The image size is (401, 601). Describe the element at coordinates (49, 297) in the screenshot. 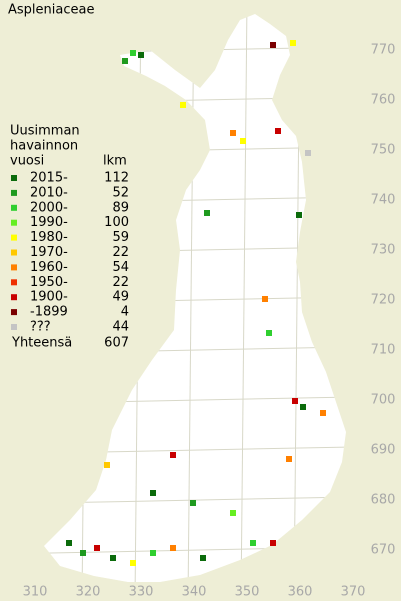

I see `legend-label: 1900-` at that location.